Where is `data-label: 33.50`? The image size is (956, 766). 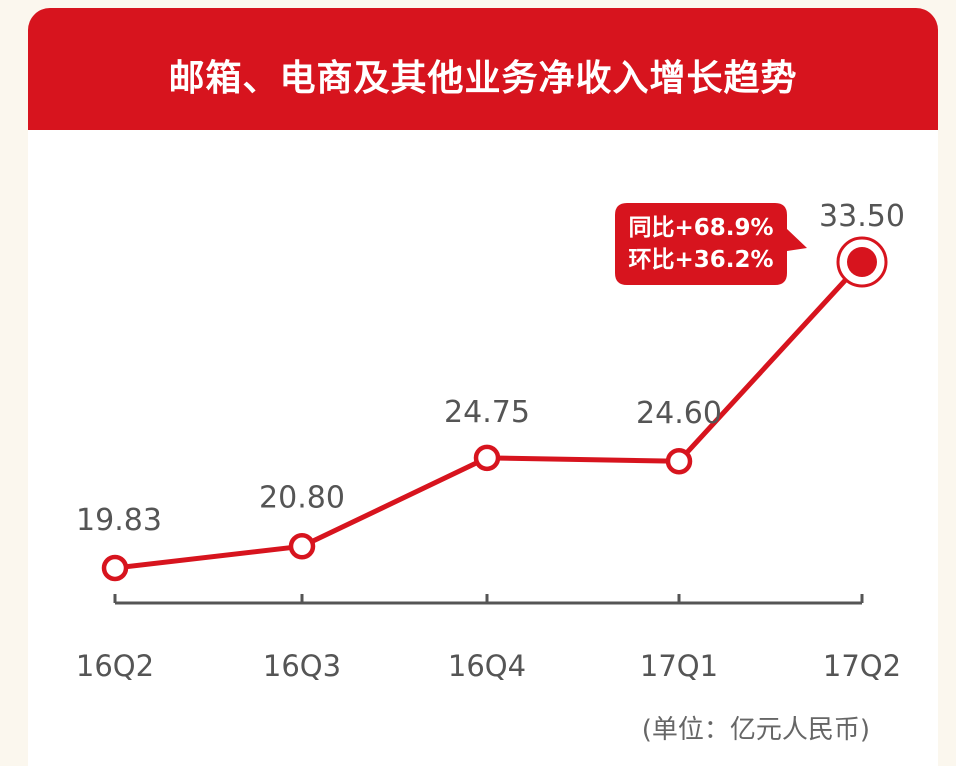
data-label: 33.50 is located at coordinates (862, 216).